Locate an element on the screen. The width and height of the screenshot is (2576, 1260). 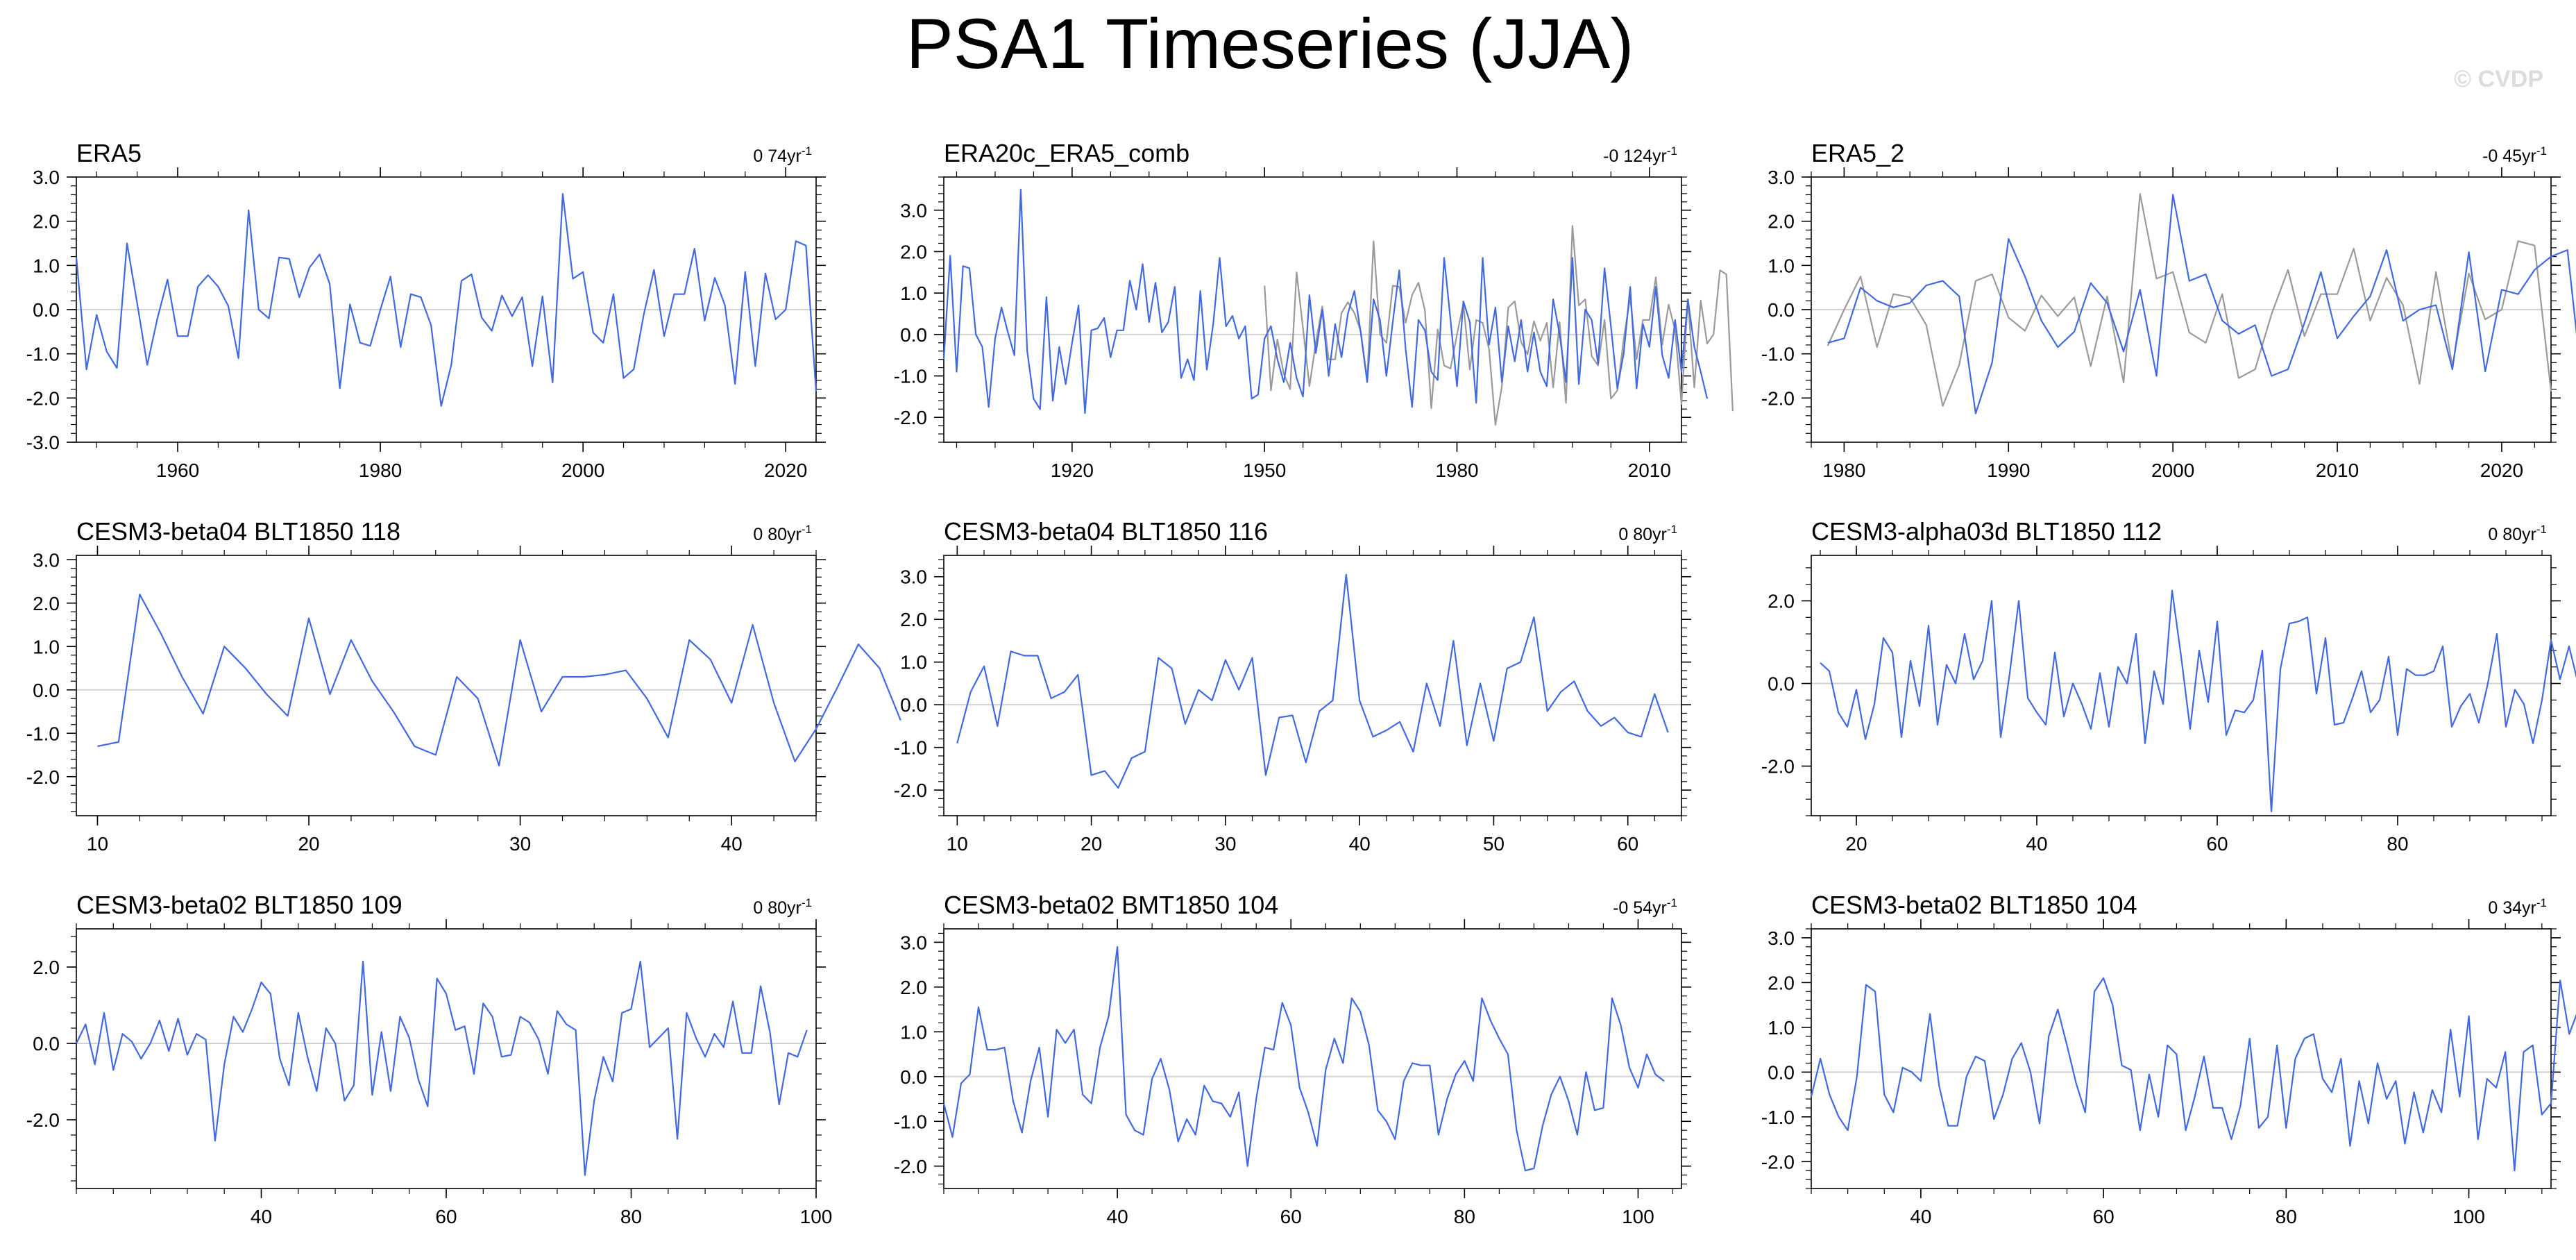
panel-title: ERA20c_ERA5_comb is located at coordinates (1066, 153).